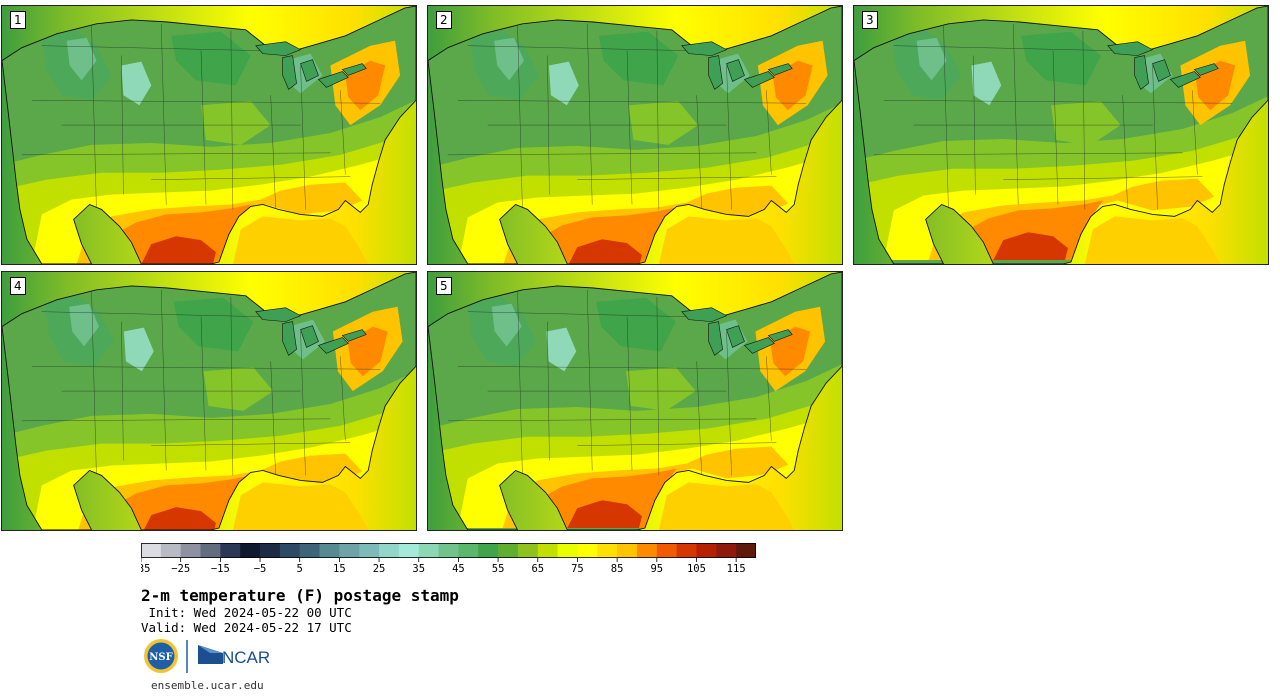 The height and width of the screenshot is (696, 1280). What do you see at coordinates (696, 568) in the screenshot?
I see `colorbar-tick-label: 105` at bounding box center [696, 568].